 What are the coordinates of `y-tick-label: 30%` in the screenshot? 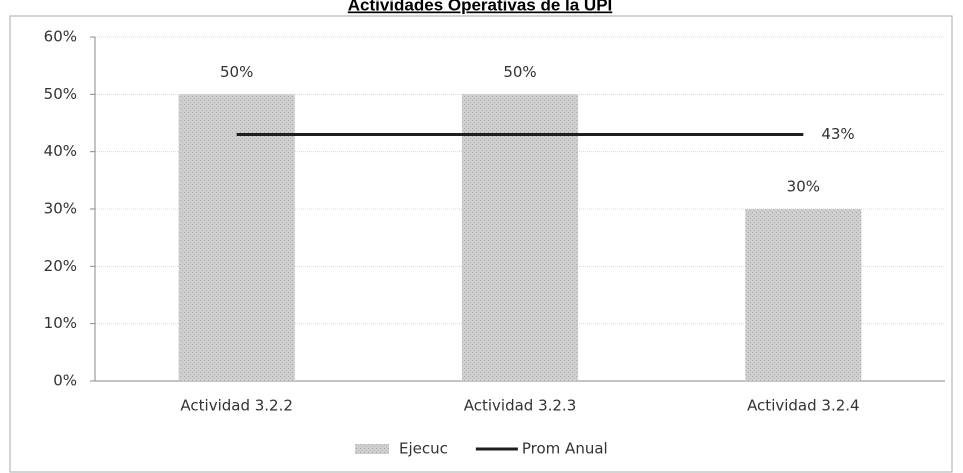 It's located at (60, 209).